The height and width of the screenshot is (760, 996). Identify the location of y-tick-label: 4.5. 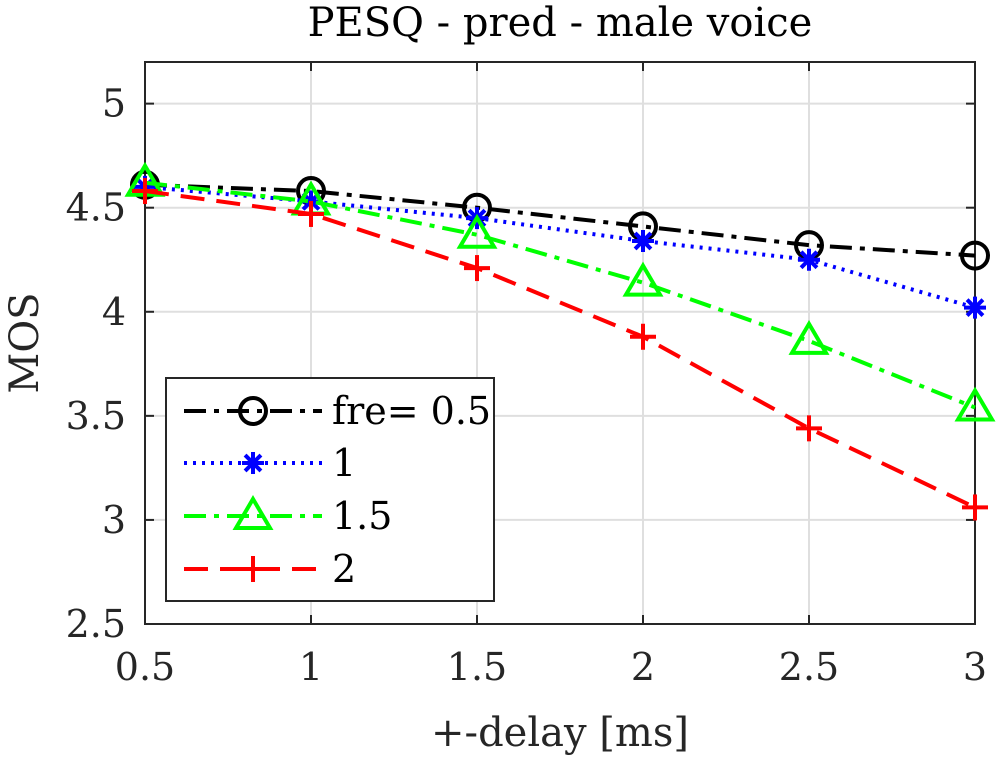
(96, 208).